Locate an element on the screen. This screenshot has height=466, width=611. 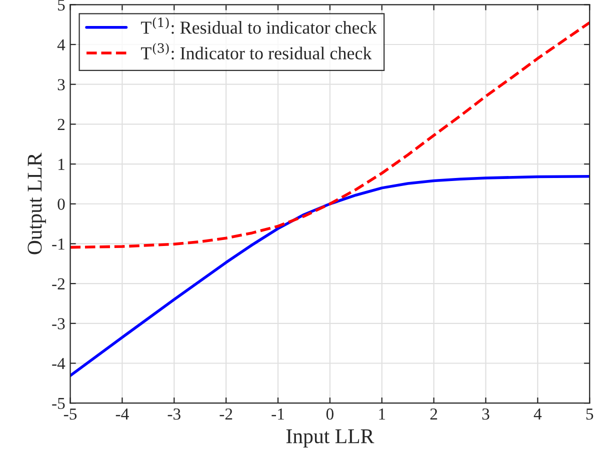
y-tick-label: 3 is located at coordinates (61, 84).